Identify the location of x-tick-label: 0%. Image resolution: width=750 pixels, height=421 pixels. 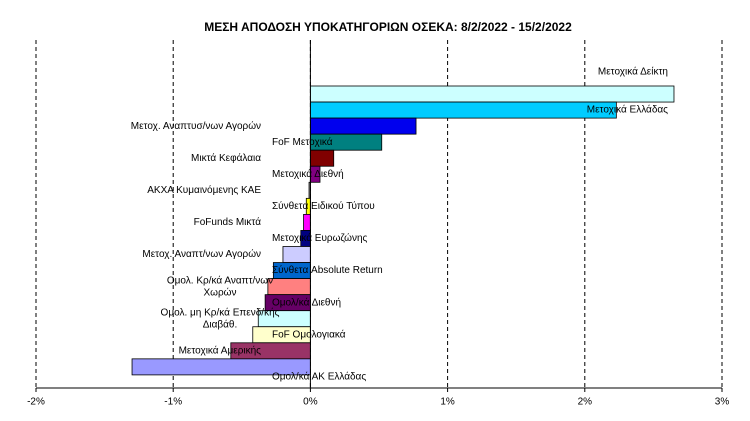
(310, 402).